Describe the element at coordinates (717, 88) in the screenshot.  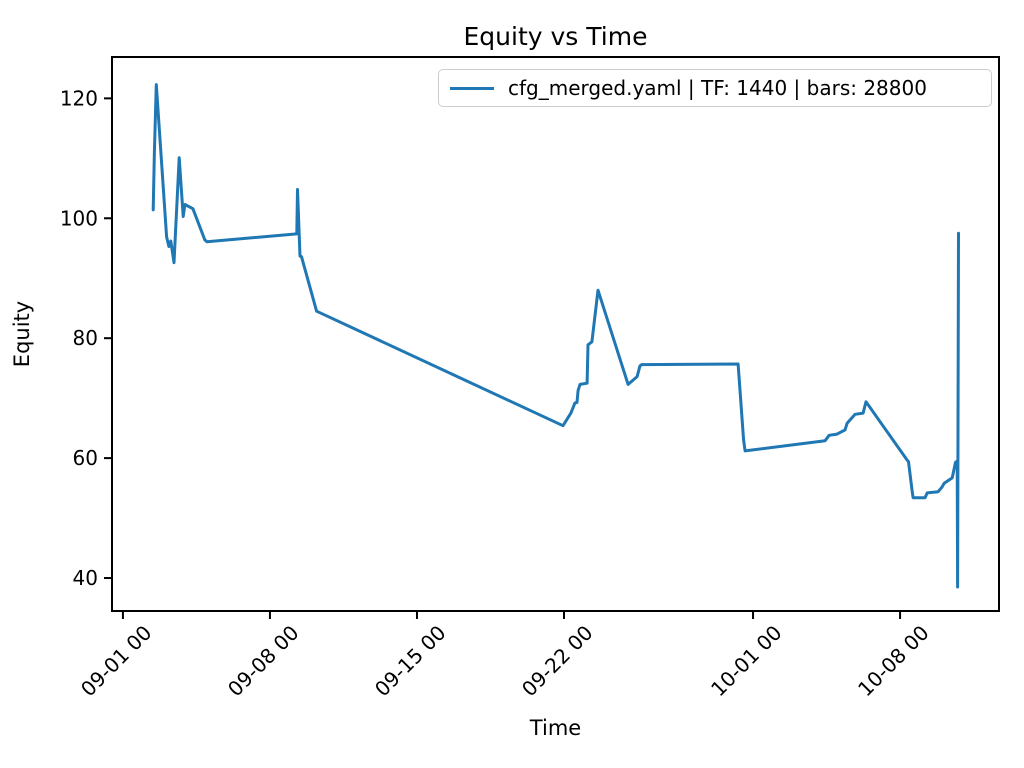
I see `legend-label: cfg_merged.yaml | TF: 1440 | bars: 28800` at that location.